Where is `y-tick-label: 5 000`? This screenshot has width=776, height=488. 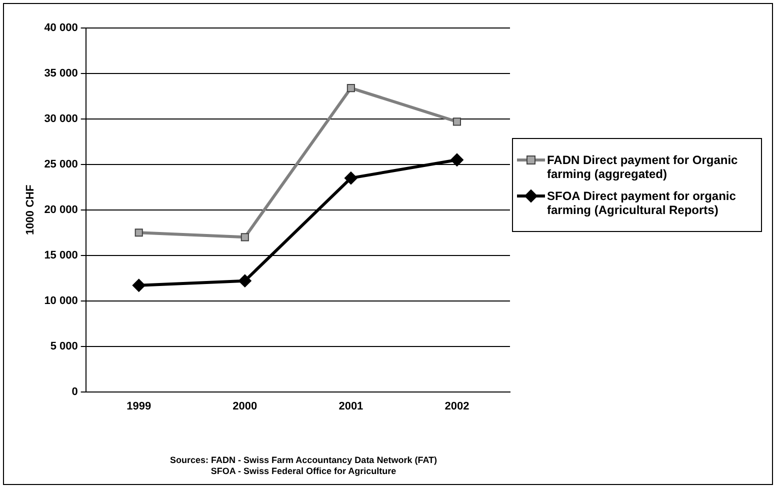
y-tick-label: 5 000 is located at coordinates (64, 346).